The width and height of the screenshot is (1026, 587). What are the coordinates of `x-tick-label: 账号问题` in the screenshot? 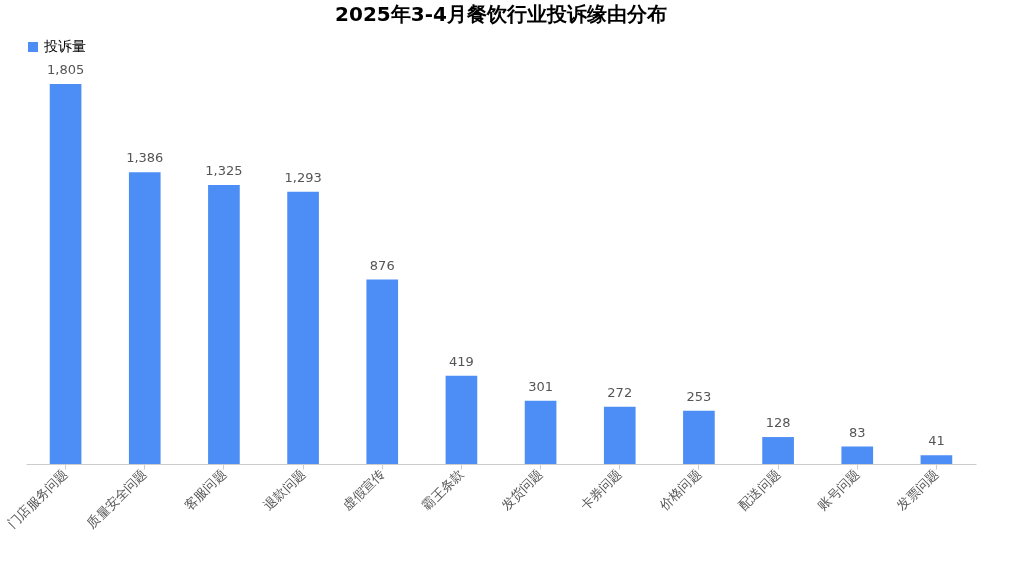 It's located at (838, 489).